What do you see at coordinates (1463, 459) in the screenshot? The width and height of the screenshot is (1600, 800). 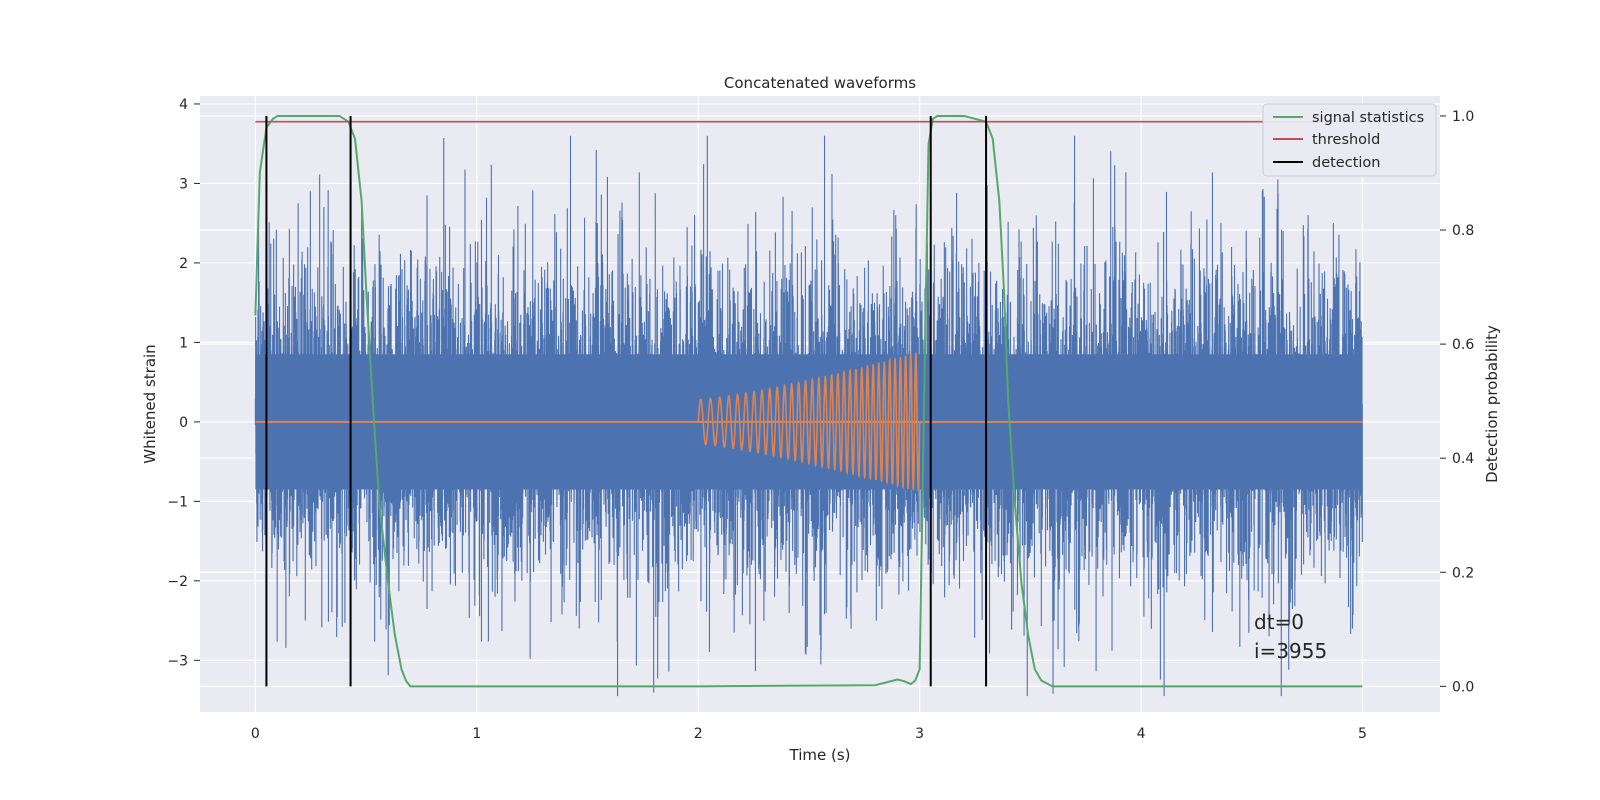 I see `y-right-tick-label: 0.4` at bounding box center [1463, 459].